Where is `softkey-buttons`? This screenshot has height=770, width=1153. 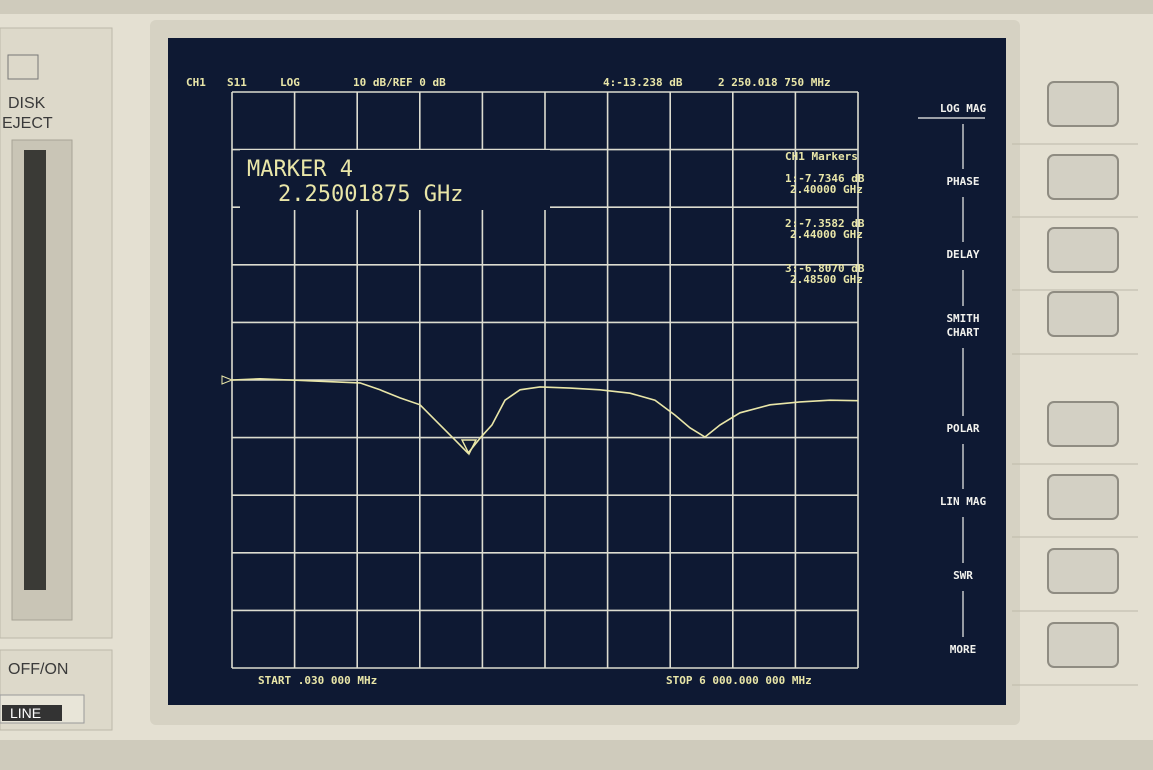 softkey-buttons is located at coordinates (1075, 383).